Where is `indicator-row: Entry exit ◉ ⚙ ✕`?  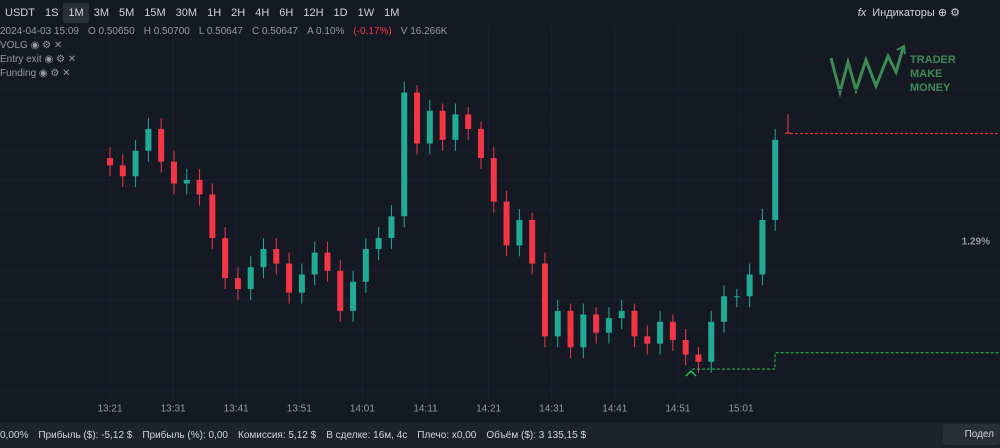 indicator-row: Entry exit ◉ ⚙ ✕ is located at coordinates (38, 59).